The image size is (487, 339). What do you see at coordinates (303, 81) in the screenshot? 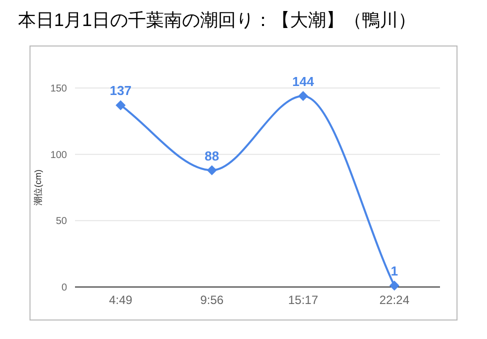
I see `data-label: 144` at bounding box center [303, 81].